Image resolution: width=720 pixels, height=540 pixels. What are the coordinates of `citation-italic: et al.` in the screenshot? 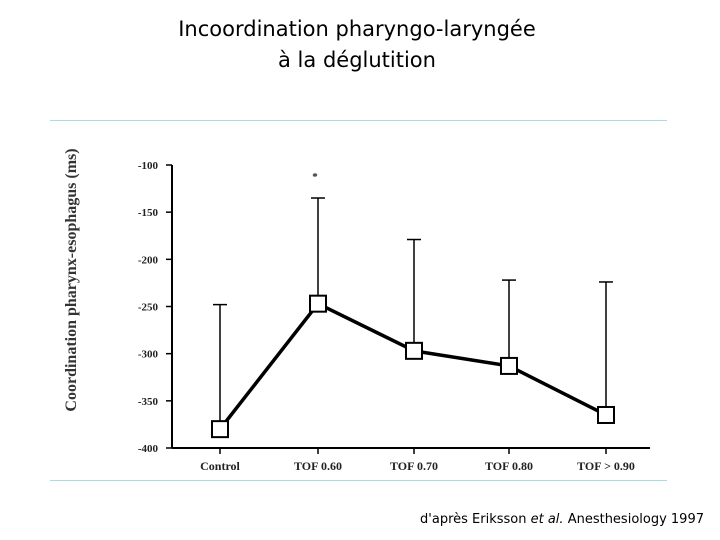 It's located at (547, 519).